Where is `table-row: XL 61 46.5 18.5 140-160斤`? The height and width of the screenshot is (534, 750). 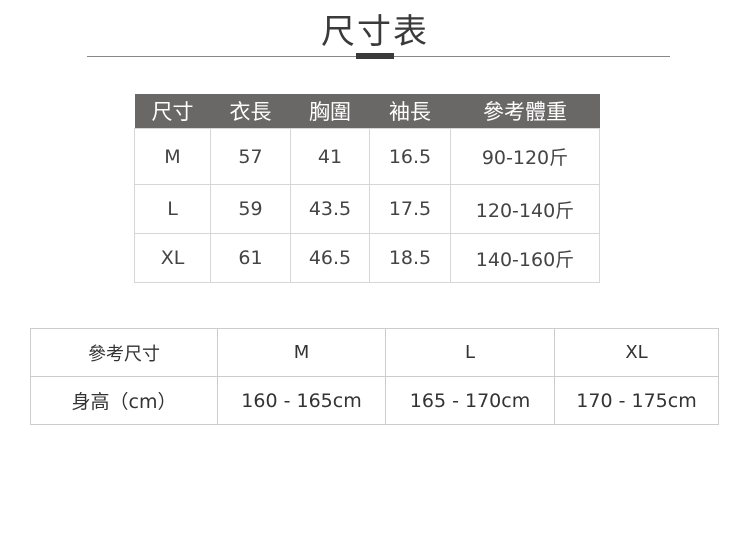
table-row: XL 61 46.5 18.5 140-160斤 is located at coordinates (367, 258).